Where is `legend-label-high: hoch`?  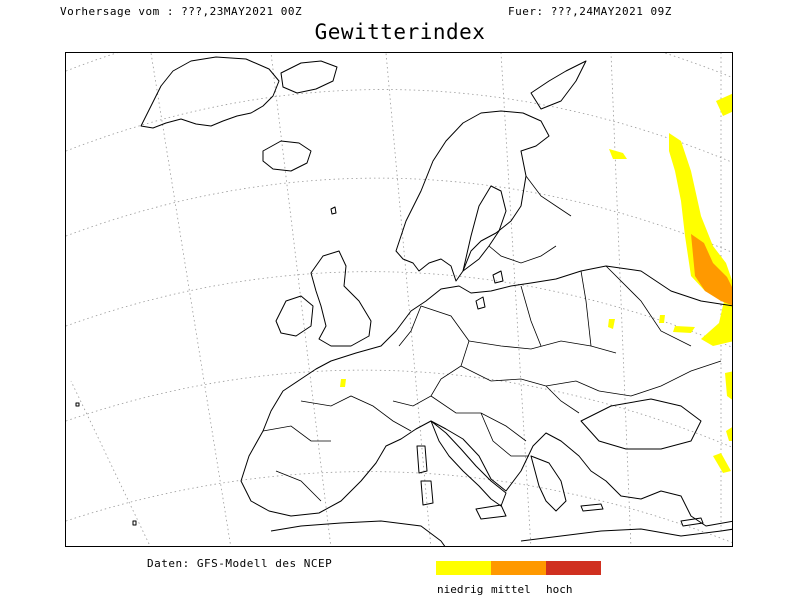
legend-label-high: hoch is located at coordinates (559, 589).